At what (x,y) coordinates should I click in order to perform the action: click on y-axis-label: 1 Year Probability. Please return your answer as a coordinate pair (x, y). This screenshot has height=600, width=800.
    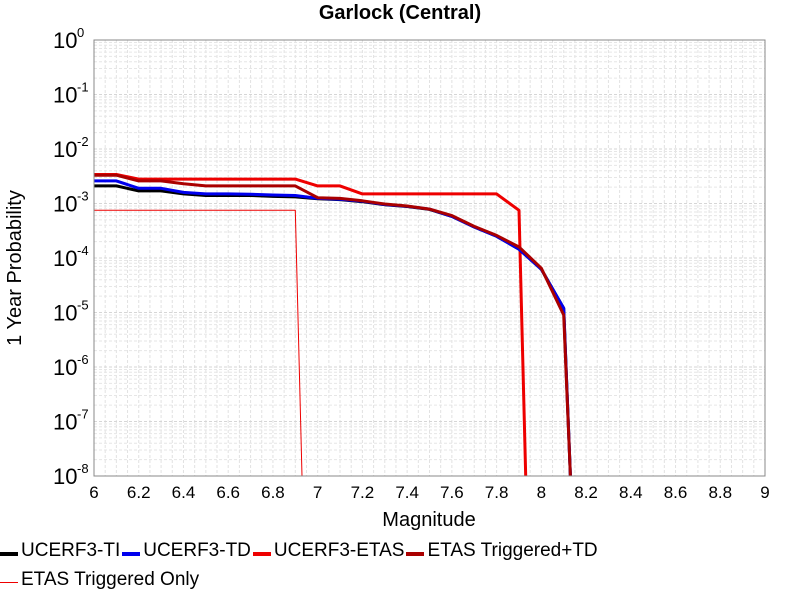
    Looking at the image, I should click on (15, 268).